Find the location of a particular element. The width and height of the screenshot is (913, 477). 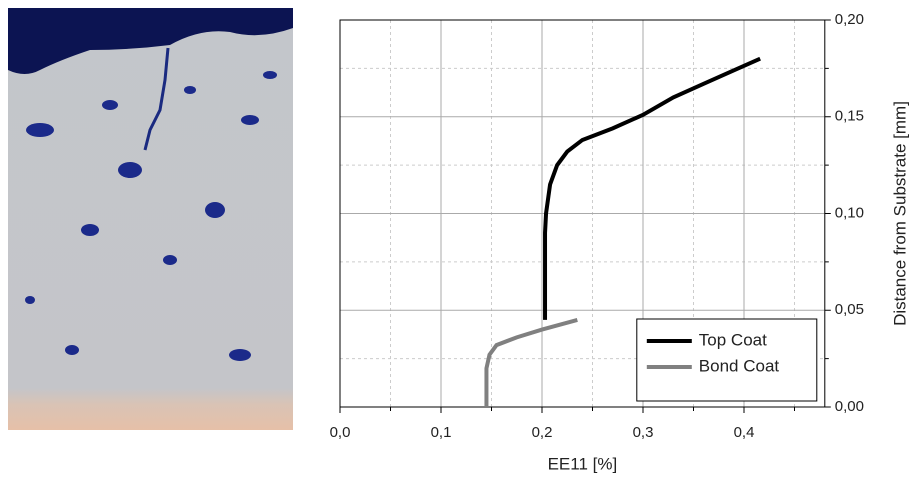

x-tick-label: 0,3 is located at coordinates (643, 432).